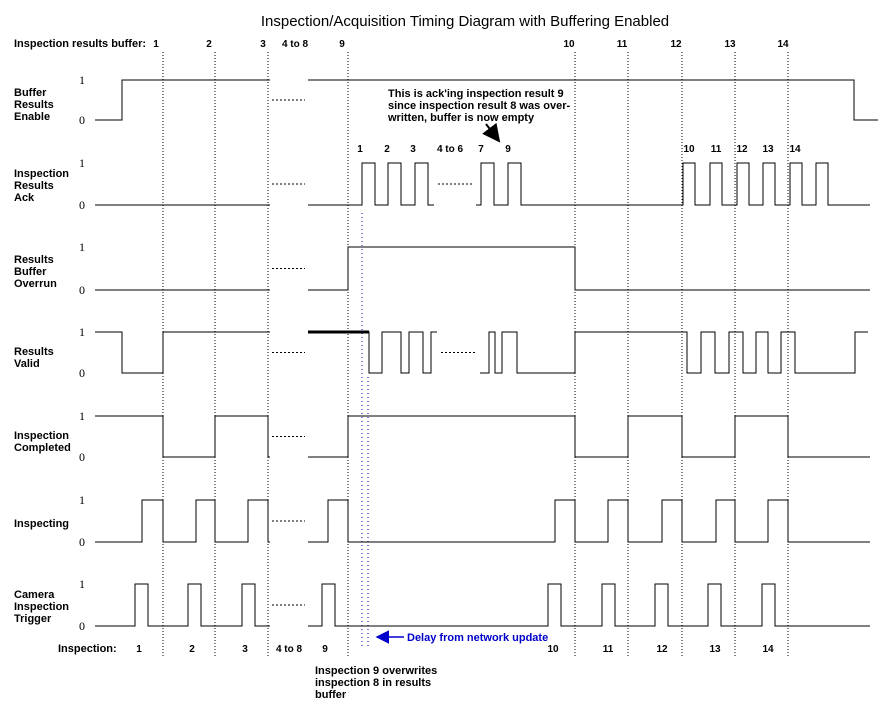 This screenshot has width=892, height=708. Describe the element at coordinates (360, 149) in the screenshot. I see `pulse-label: 1` at that location.